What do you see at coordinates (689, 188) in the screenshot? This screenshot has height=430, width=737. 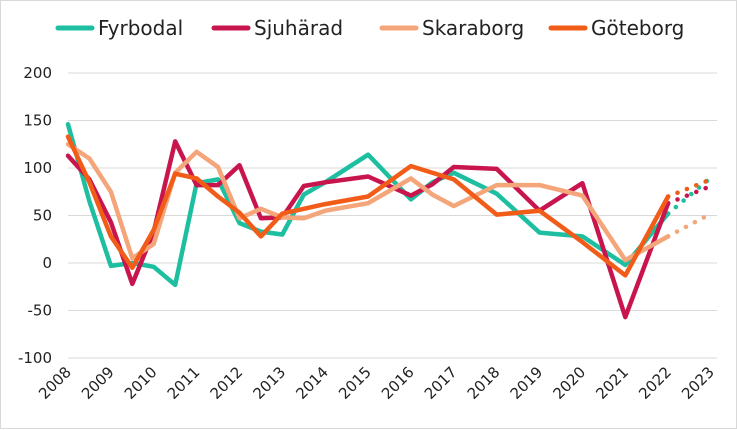 I see `series-forecast-g-teborg` at bounding box center [689, 188].